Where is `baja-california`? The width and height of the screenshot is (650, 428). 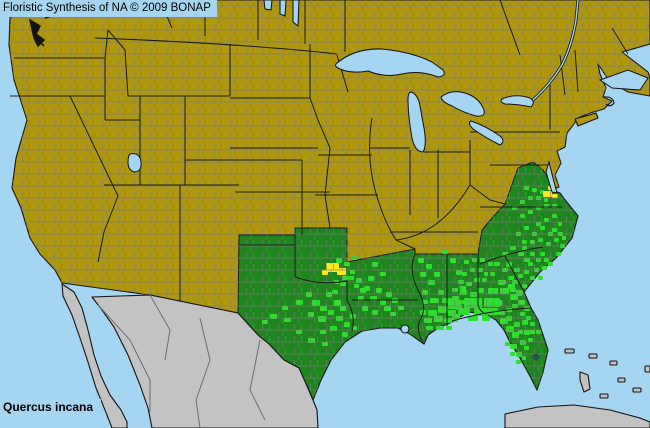
baja-california is located at coordinates (94, 355).